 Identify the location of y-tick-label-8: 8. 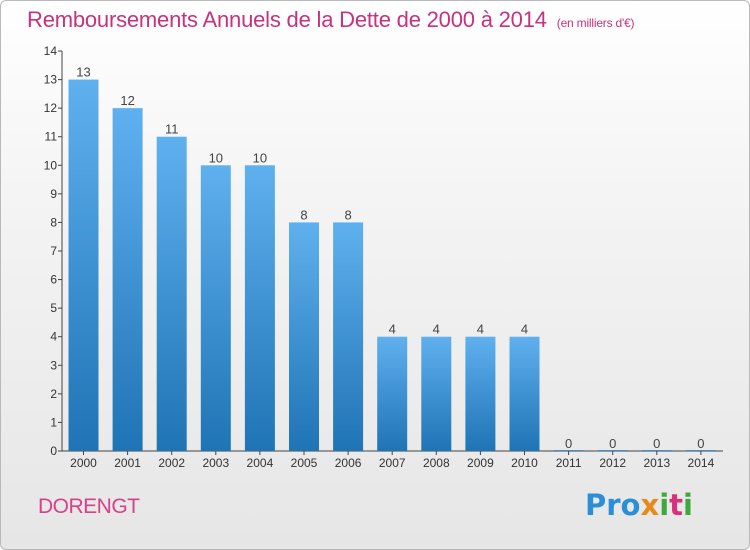
(53, 222).